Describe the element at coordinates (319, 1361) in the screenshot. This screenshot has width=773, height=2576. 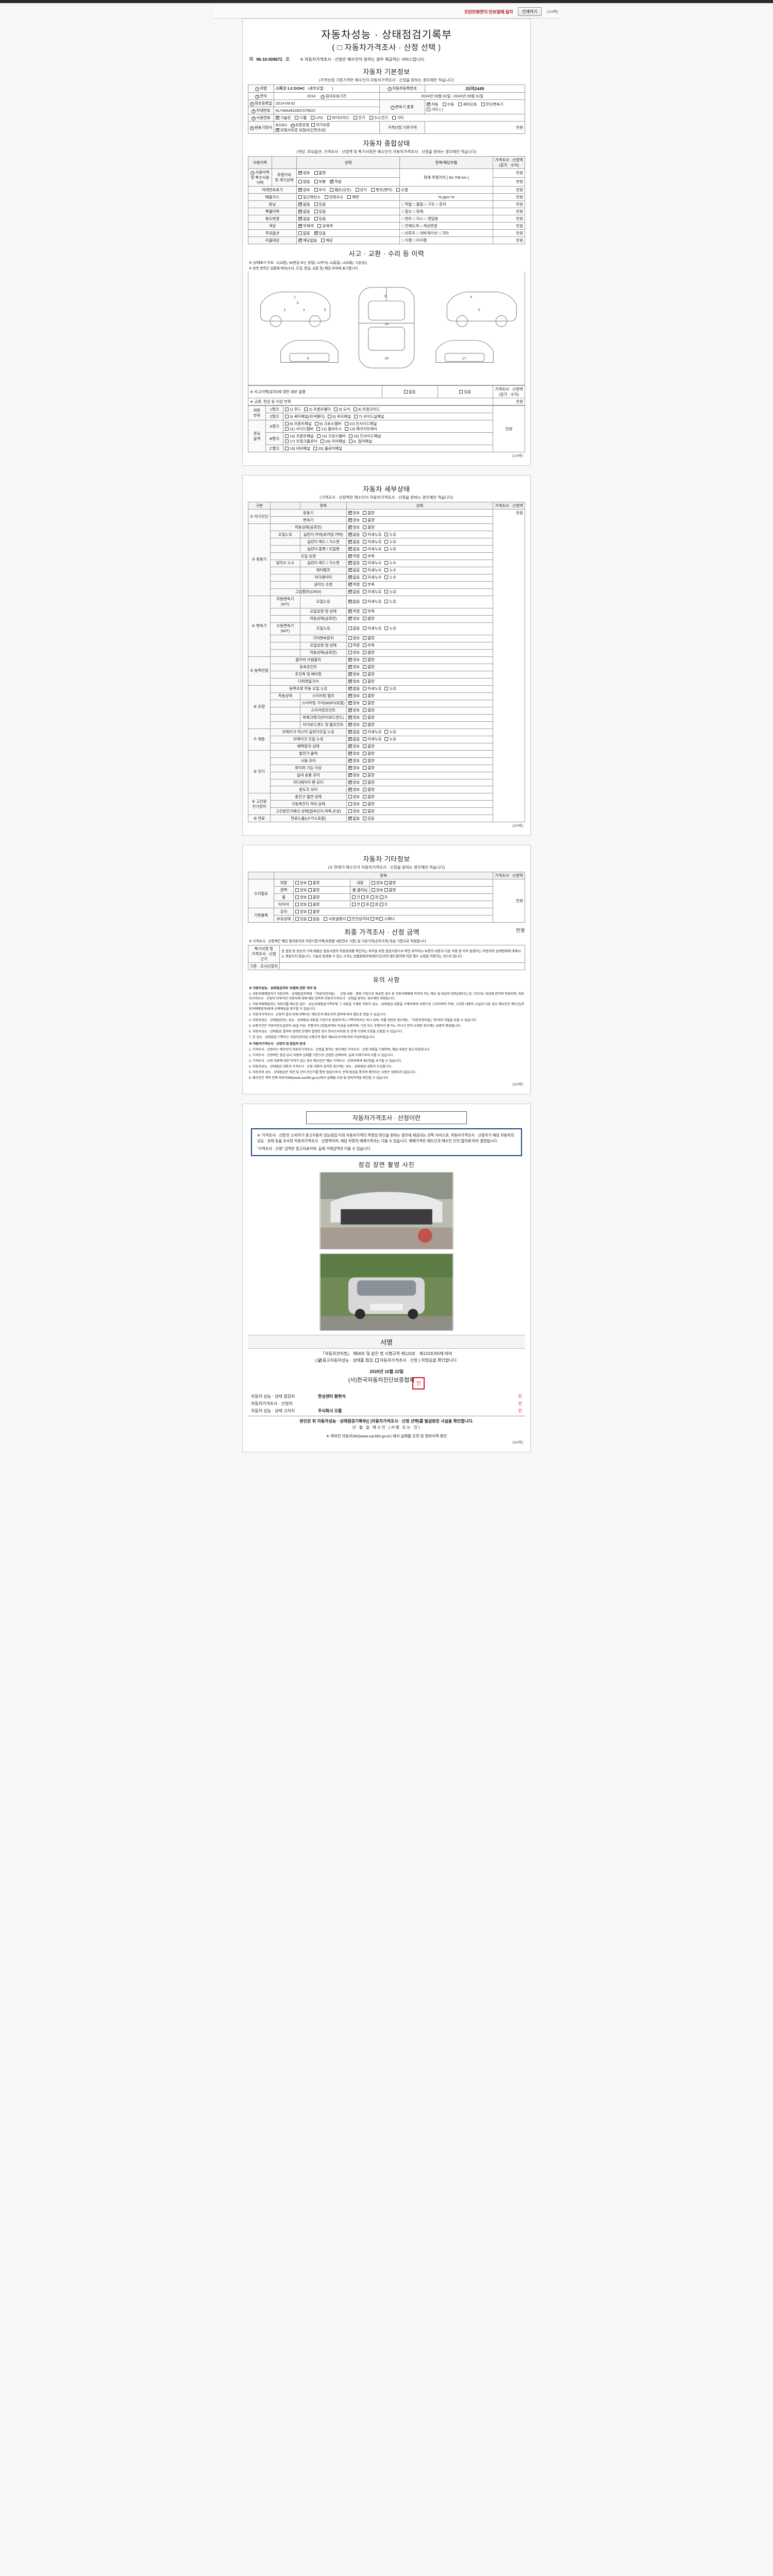
I see `checkbox-performance-checked` at that location.